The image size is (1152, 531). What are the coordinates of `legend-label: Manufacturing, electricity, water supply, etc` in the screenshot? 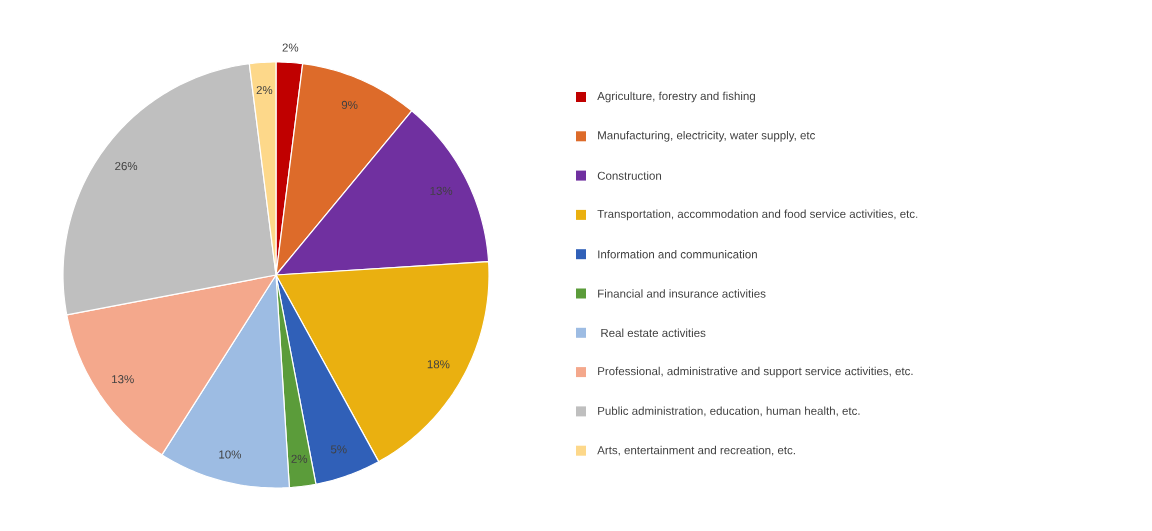 It's located at (707, 136).